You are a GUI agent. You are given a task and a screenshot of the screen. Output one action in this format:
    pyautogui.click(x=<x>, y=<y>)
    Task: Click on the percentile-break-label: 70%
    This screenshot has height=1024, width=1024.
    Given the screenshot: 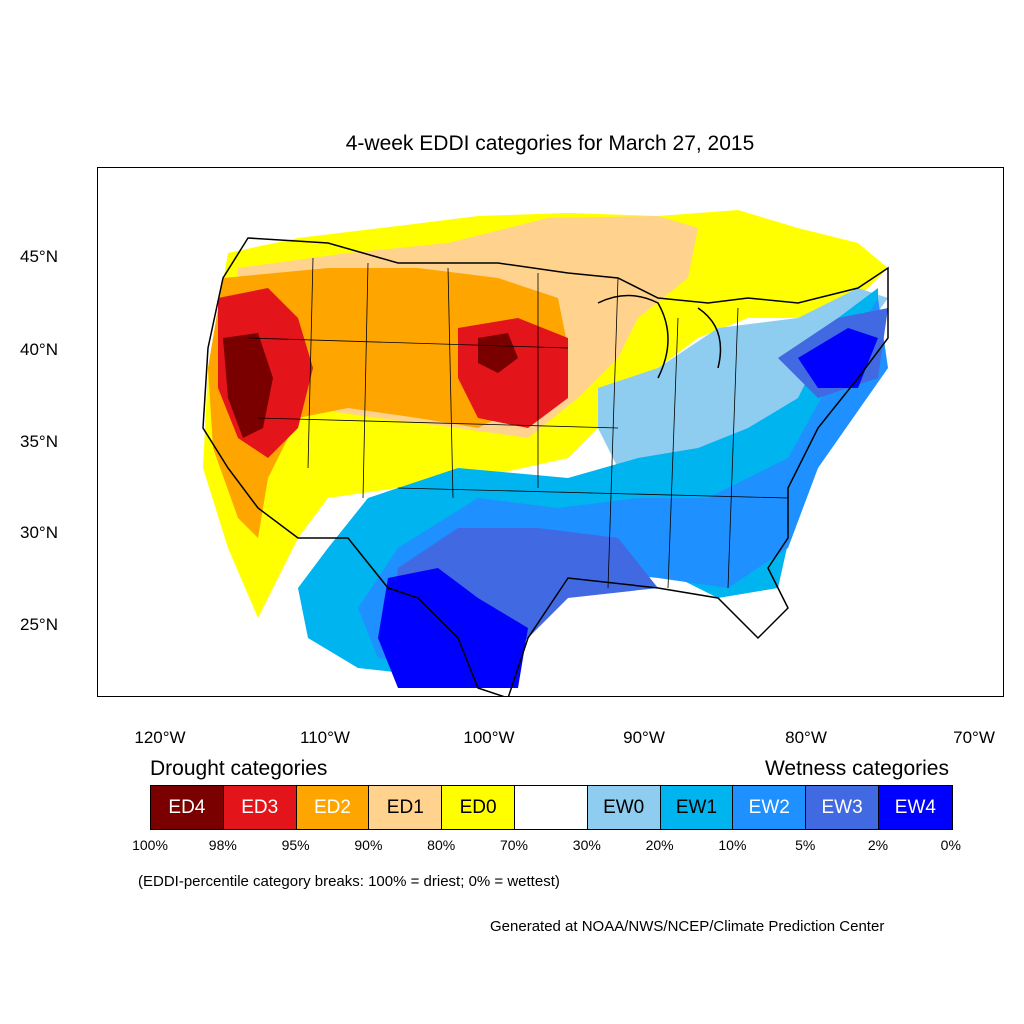 What is the action you would take?
    pyautogui.click(x=514, y=845)
    